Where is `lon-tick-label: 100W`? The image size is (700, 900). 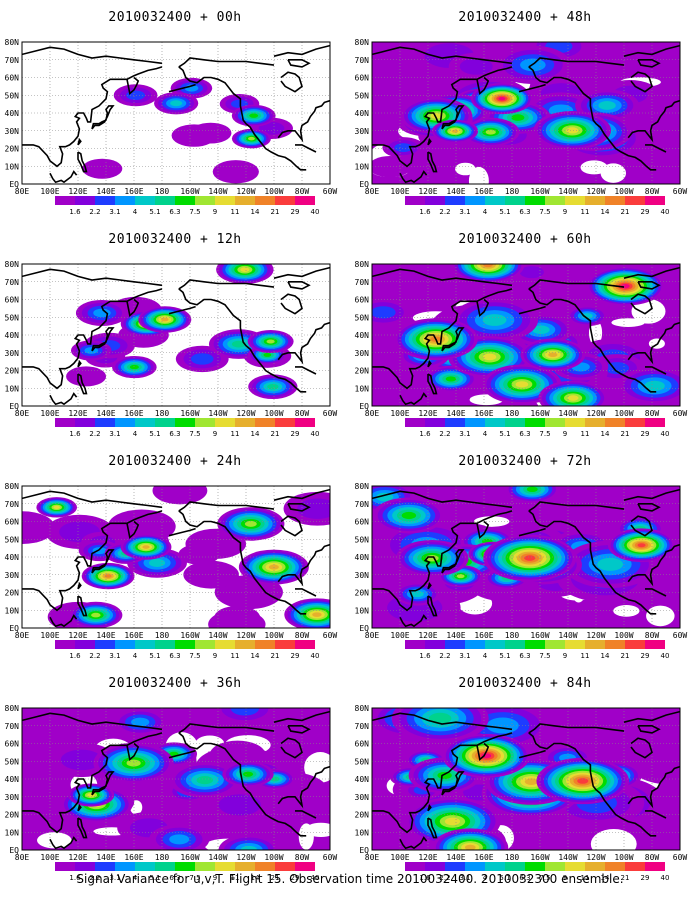
lon-tick-label: 100W is located at coordinates (623, 413).